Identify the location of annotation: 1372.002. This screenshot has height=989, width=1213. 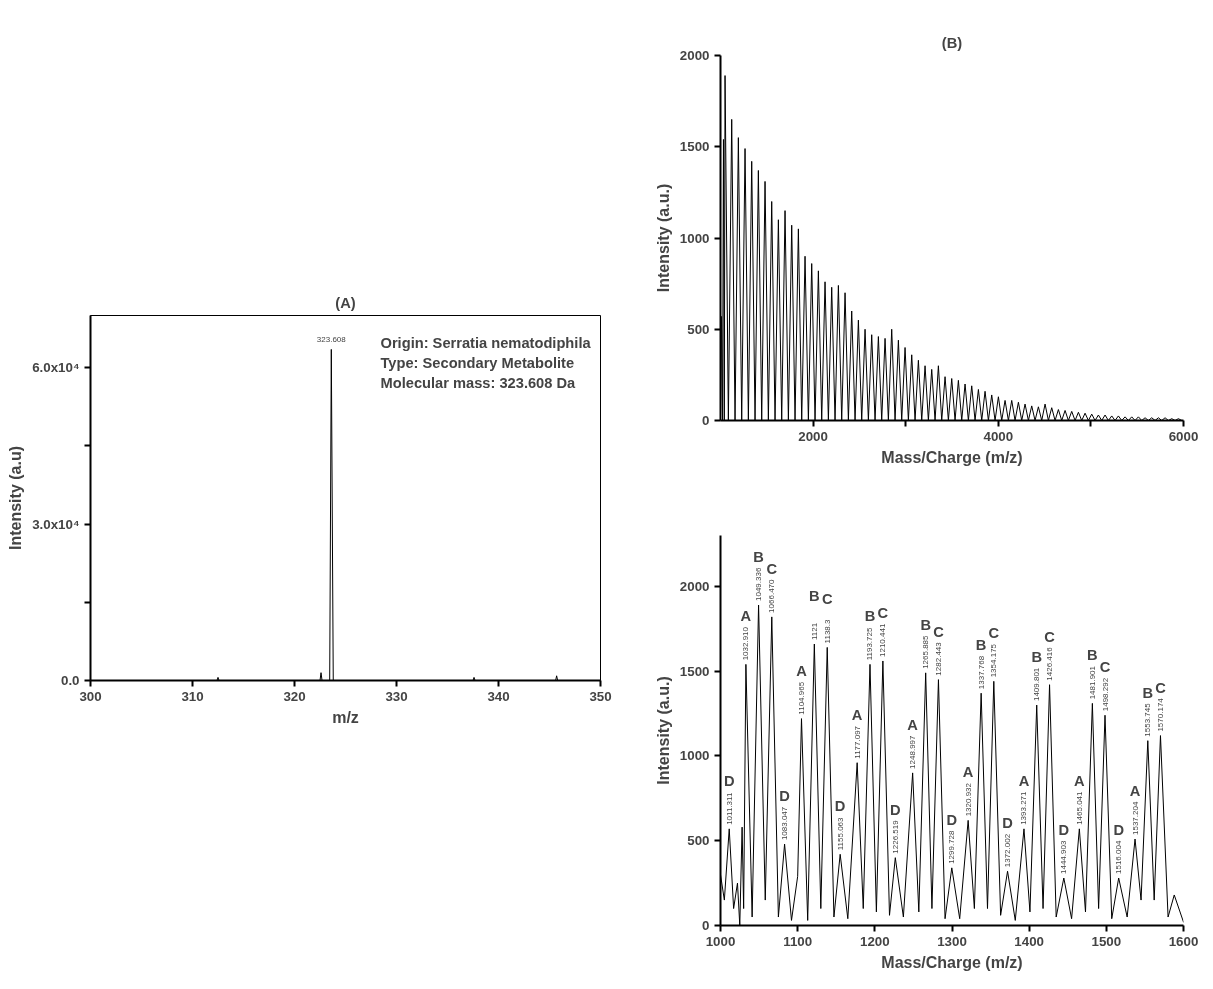
(1008, 850).